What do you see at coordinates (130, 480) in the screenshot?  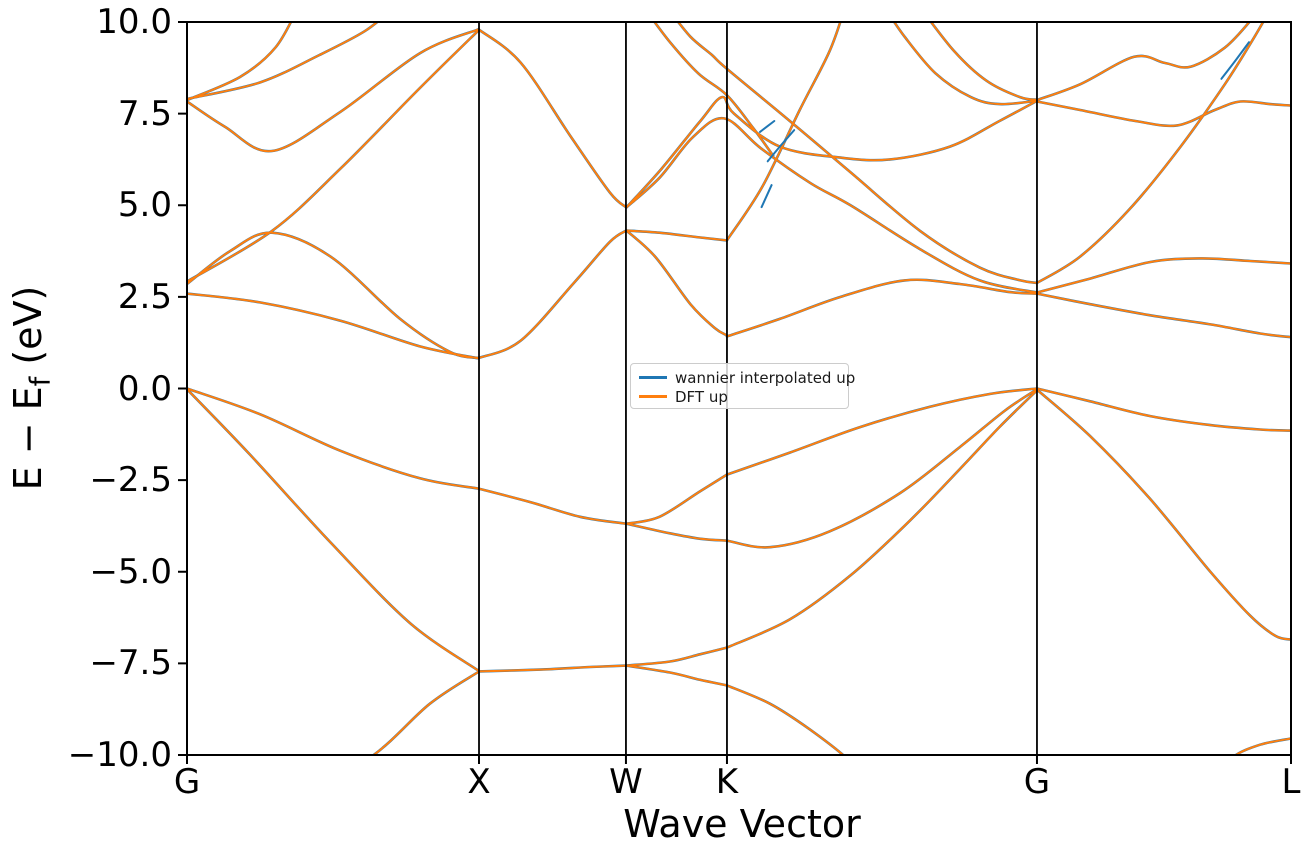 I see `y-tick-label: −2.5` at bounding box center [130, 480].